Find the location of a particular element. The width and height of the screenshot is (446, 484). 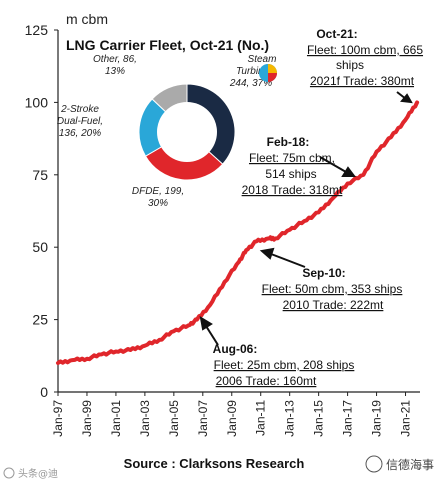

watermark-right-text: 信德海事 is located at coordinates (410, 464).